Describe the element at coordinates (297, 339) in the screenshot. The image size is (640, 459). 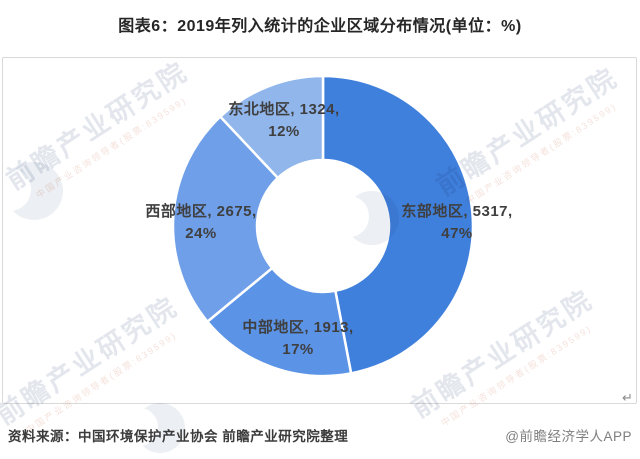
I see `slice-label-central: 中部地区, 1913, 17%` at that location.